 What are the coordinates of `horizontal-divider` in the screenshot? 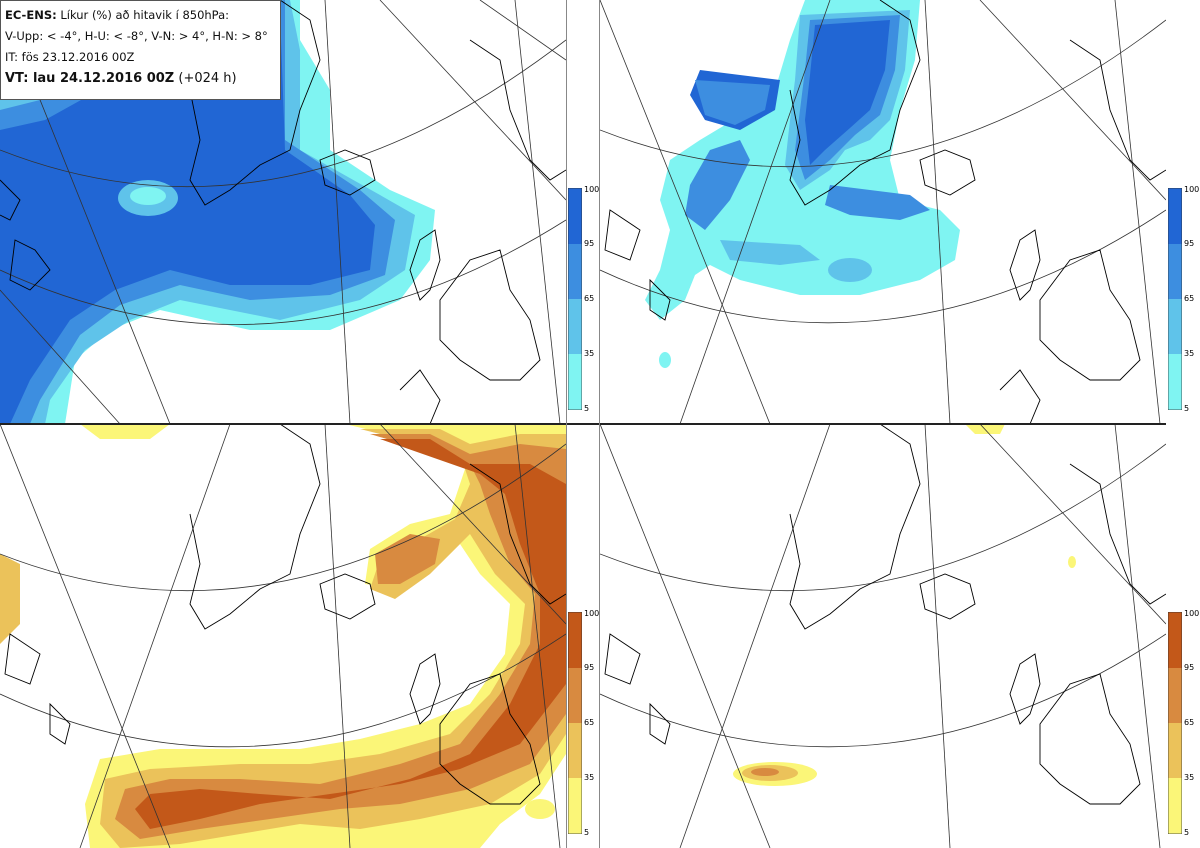 It's located at (583, 424).